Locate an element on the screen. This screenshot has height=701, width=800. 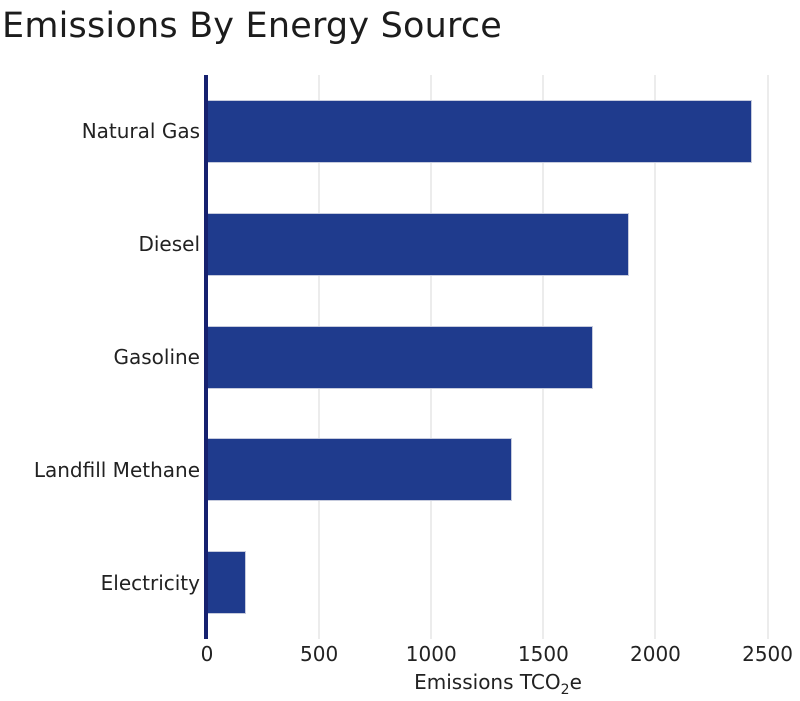
bar-electricity is located at coordinates (227, 583).